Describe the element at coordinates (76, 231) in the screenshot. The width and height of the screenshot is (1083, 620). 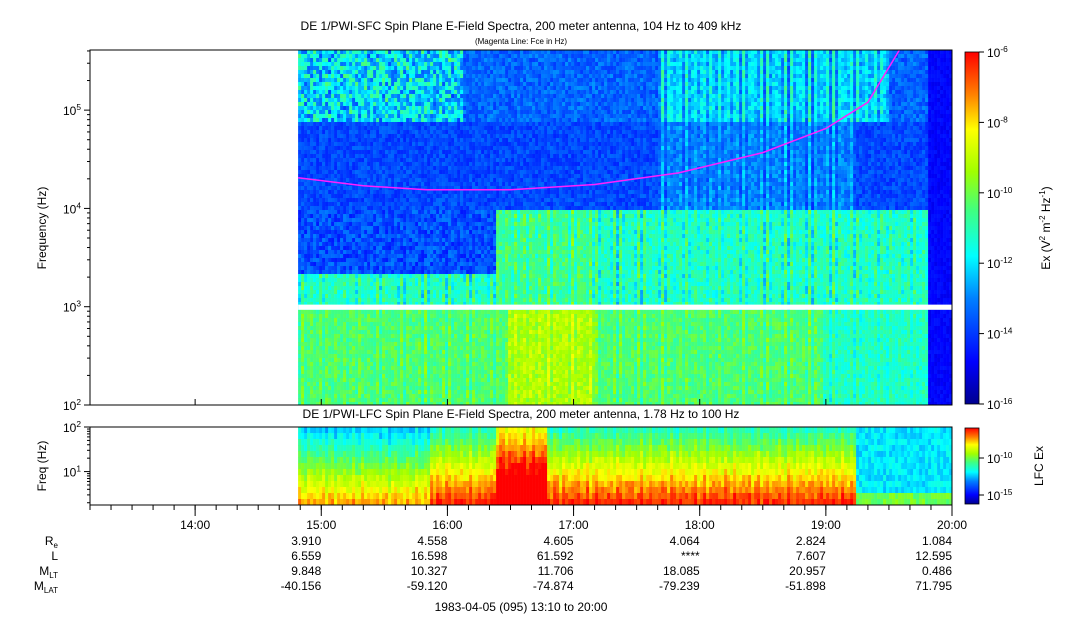
I see `sfc-y-axis: 10² 10³ 10⁴ 10⁵` at that location.